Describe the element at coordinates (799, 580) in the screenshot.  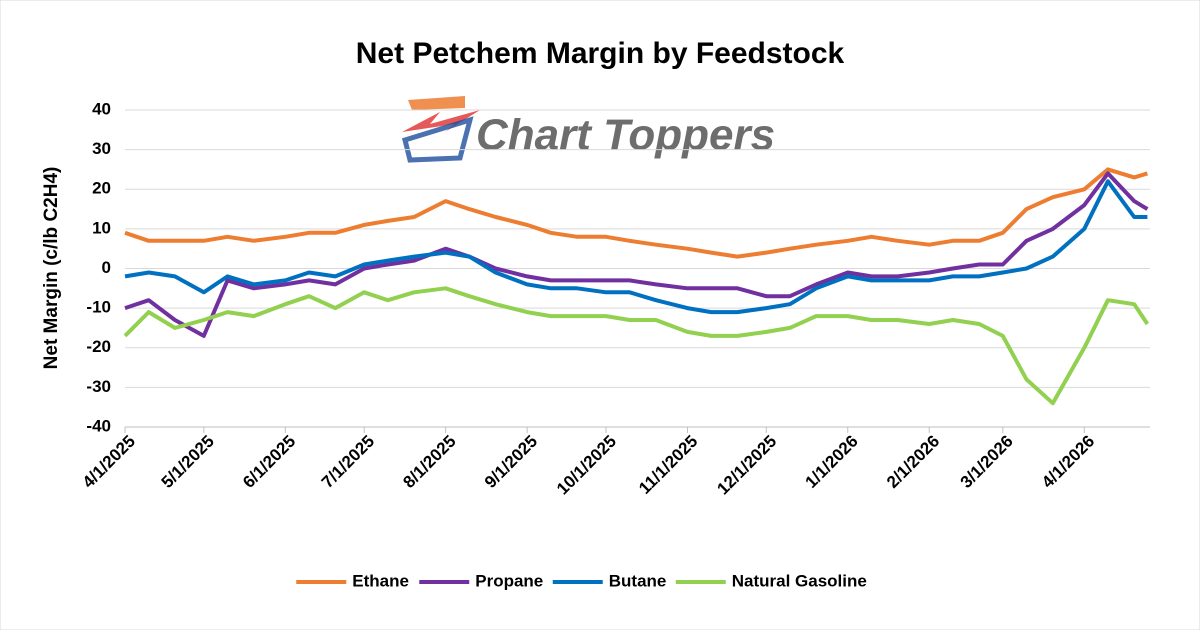
I see `legend-label: Natural Gasoline` at that location.